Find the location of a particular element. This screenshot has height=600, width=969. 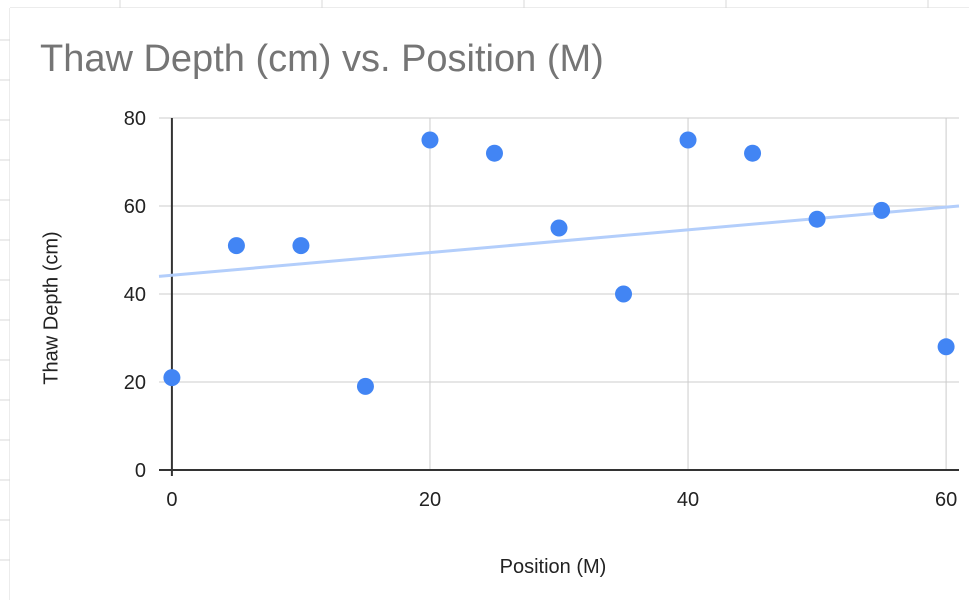

x-tick-label: 60 is located at coordinates (946, 500).